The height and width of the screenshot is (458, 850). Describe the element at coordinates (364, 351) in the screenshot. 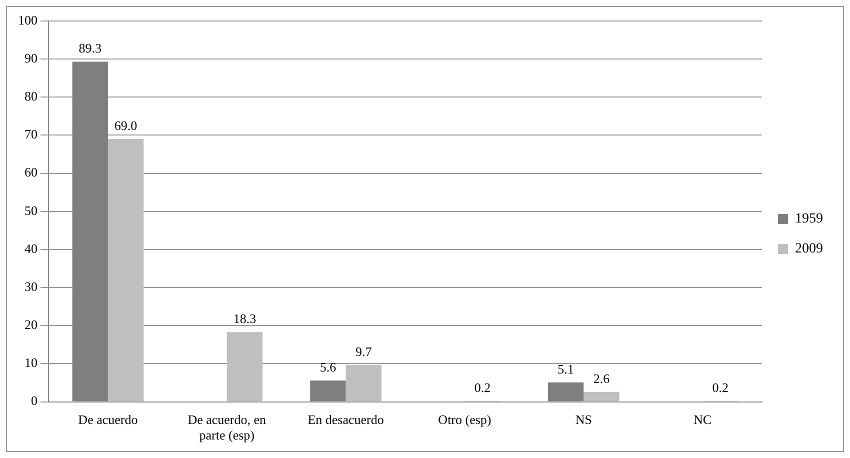

I see `data-label: 9.7` at that location.